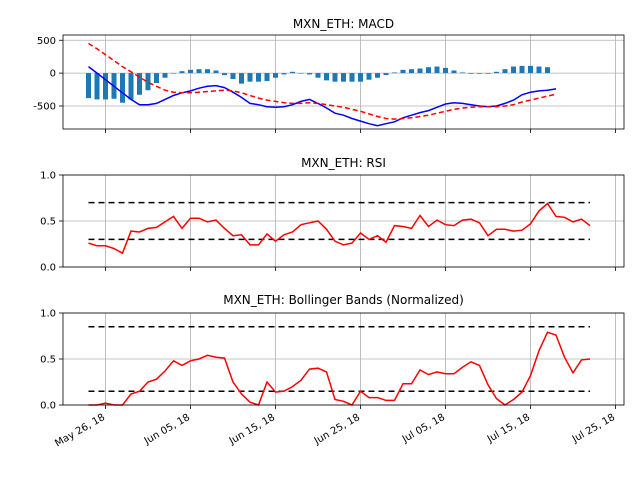 The image size is (640, 480). I want to click on x-tick-label: Jun 25, 18, so click(337, 429).